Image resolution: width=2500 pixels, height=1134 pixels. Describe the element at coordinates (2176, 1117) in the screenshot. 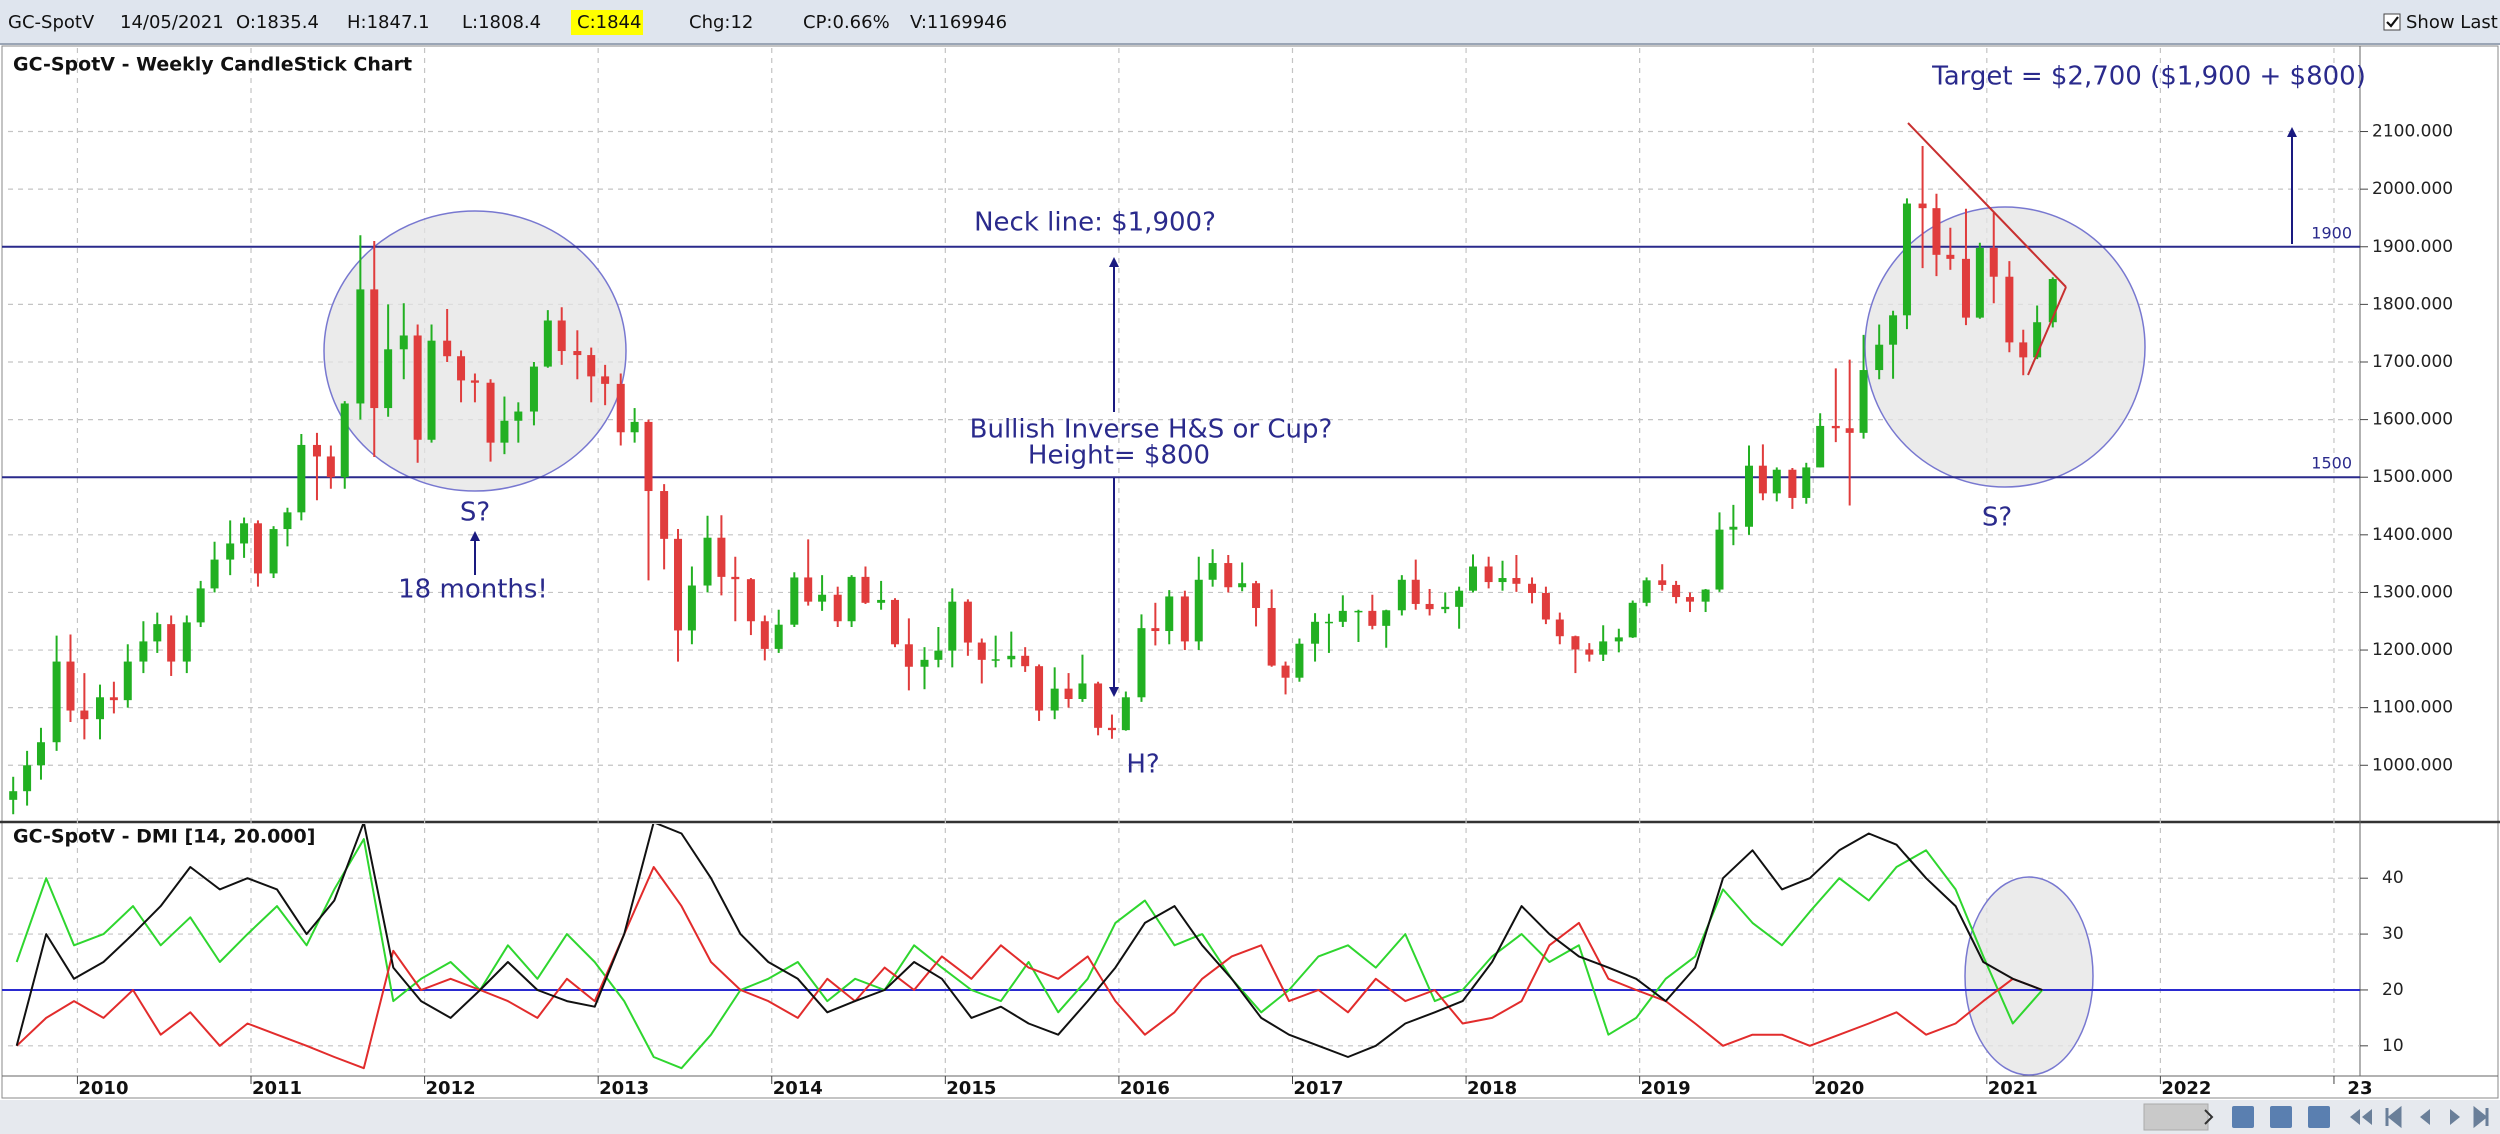

I see `scroll-thumb` at that location.